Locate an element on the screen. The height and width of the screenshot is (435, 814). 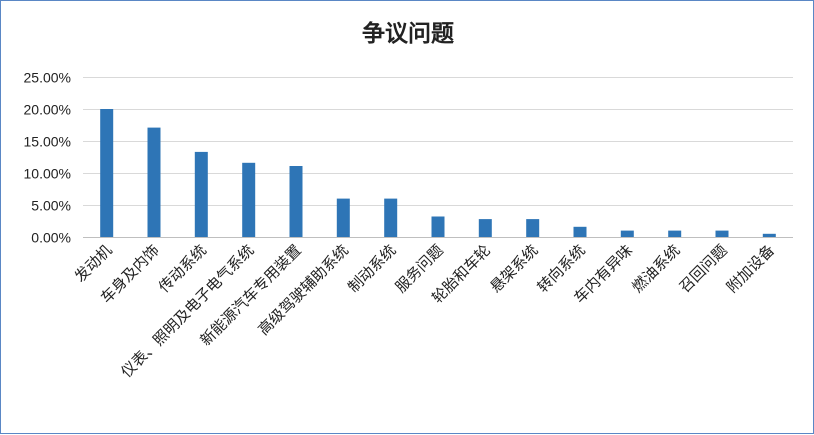
x-tick-label: 制动系统 is located at coordinates (371, 268).